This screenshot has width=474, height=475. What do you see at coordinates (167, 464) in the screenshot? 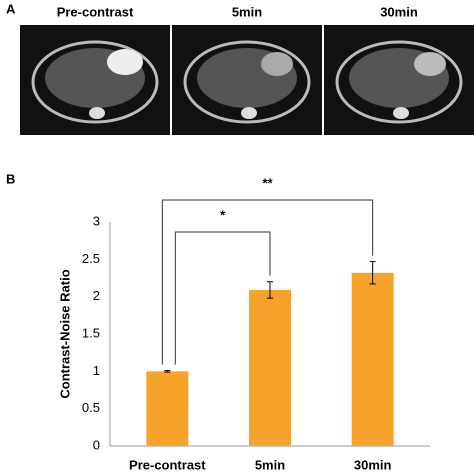
I see `x-tick-label: Pre-contrast` at bounding box center [167, 464].